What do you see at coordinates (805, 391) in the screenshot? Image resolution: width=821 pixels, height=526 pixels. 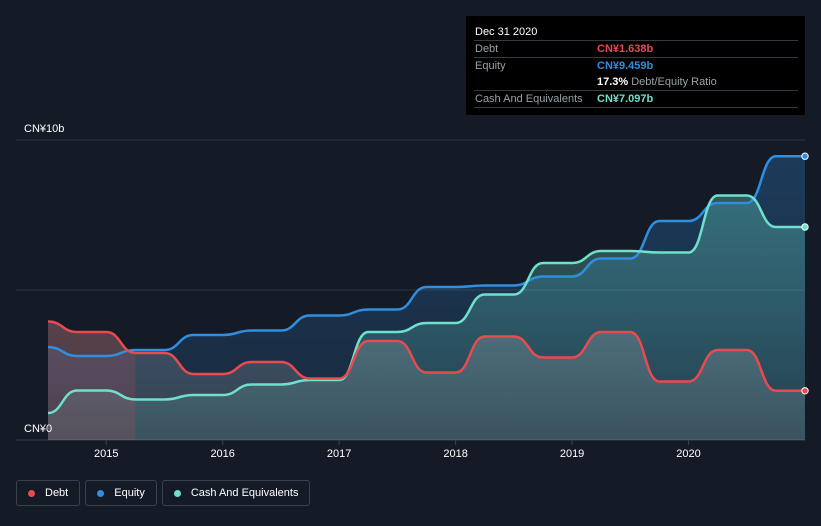 I see `debt-endpoint` at bounding box center [805, 391].